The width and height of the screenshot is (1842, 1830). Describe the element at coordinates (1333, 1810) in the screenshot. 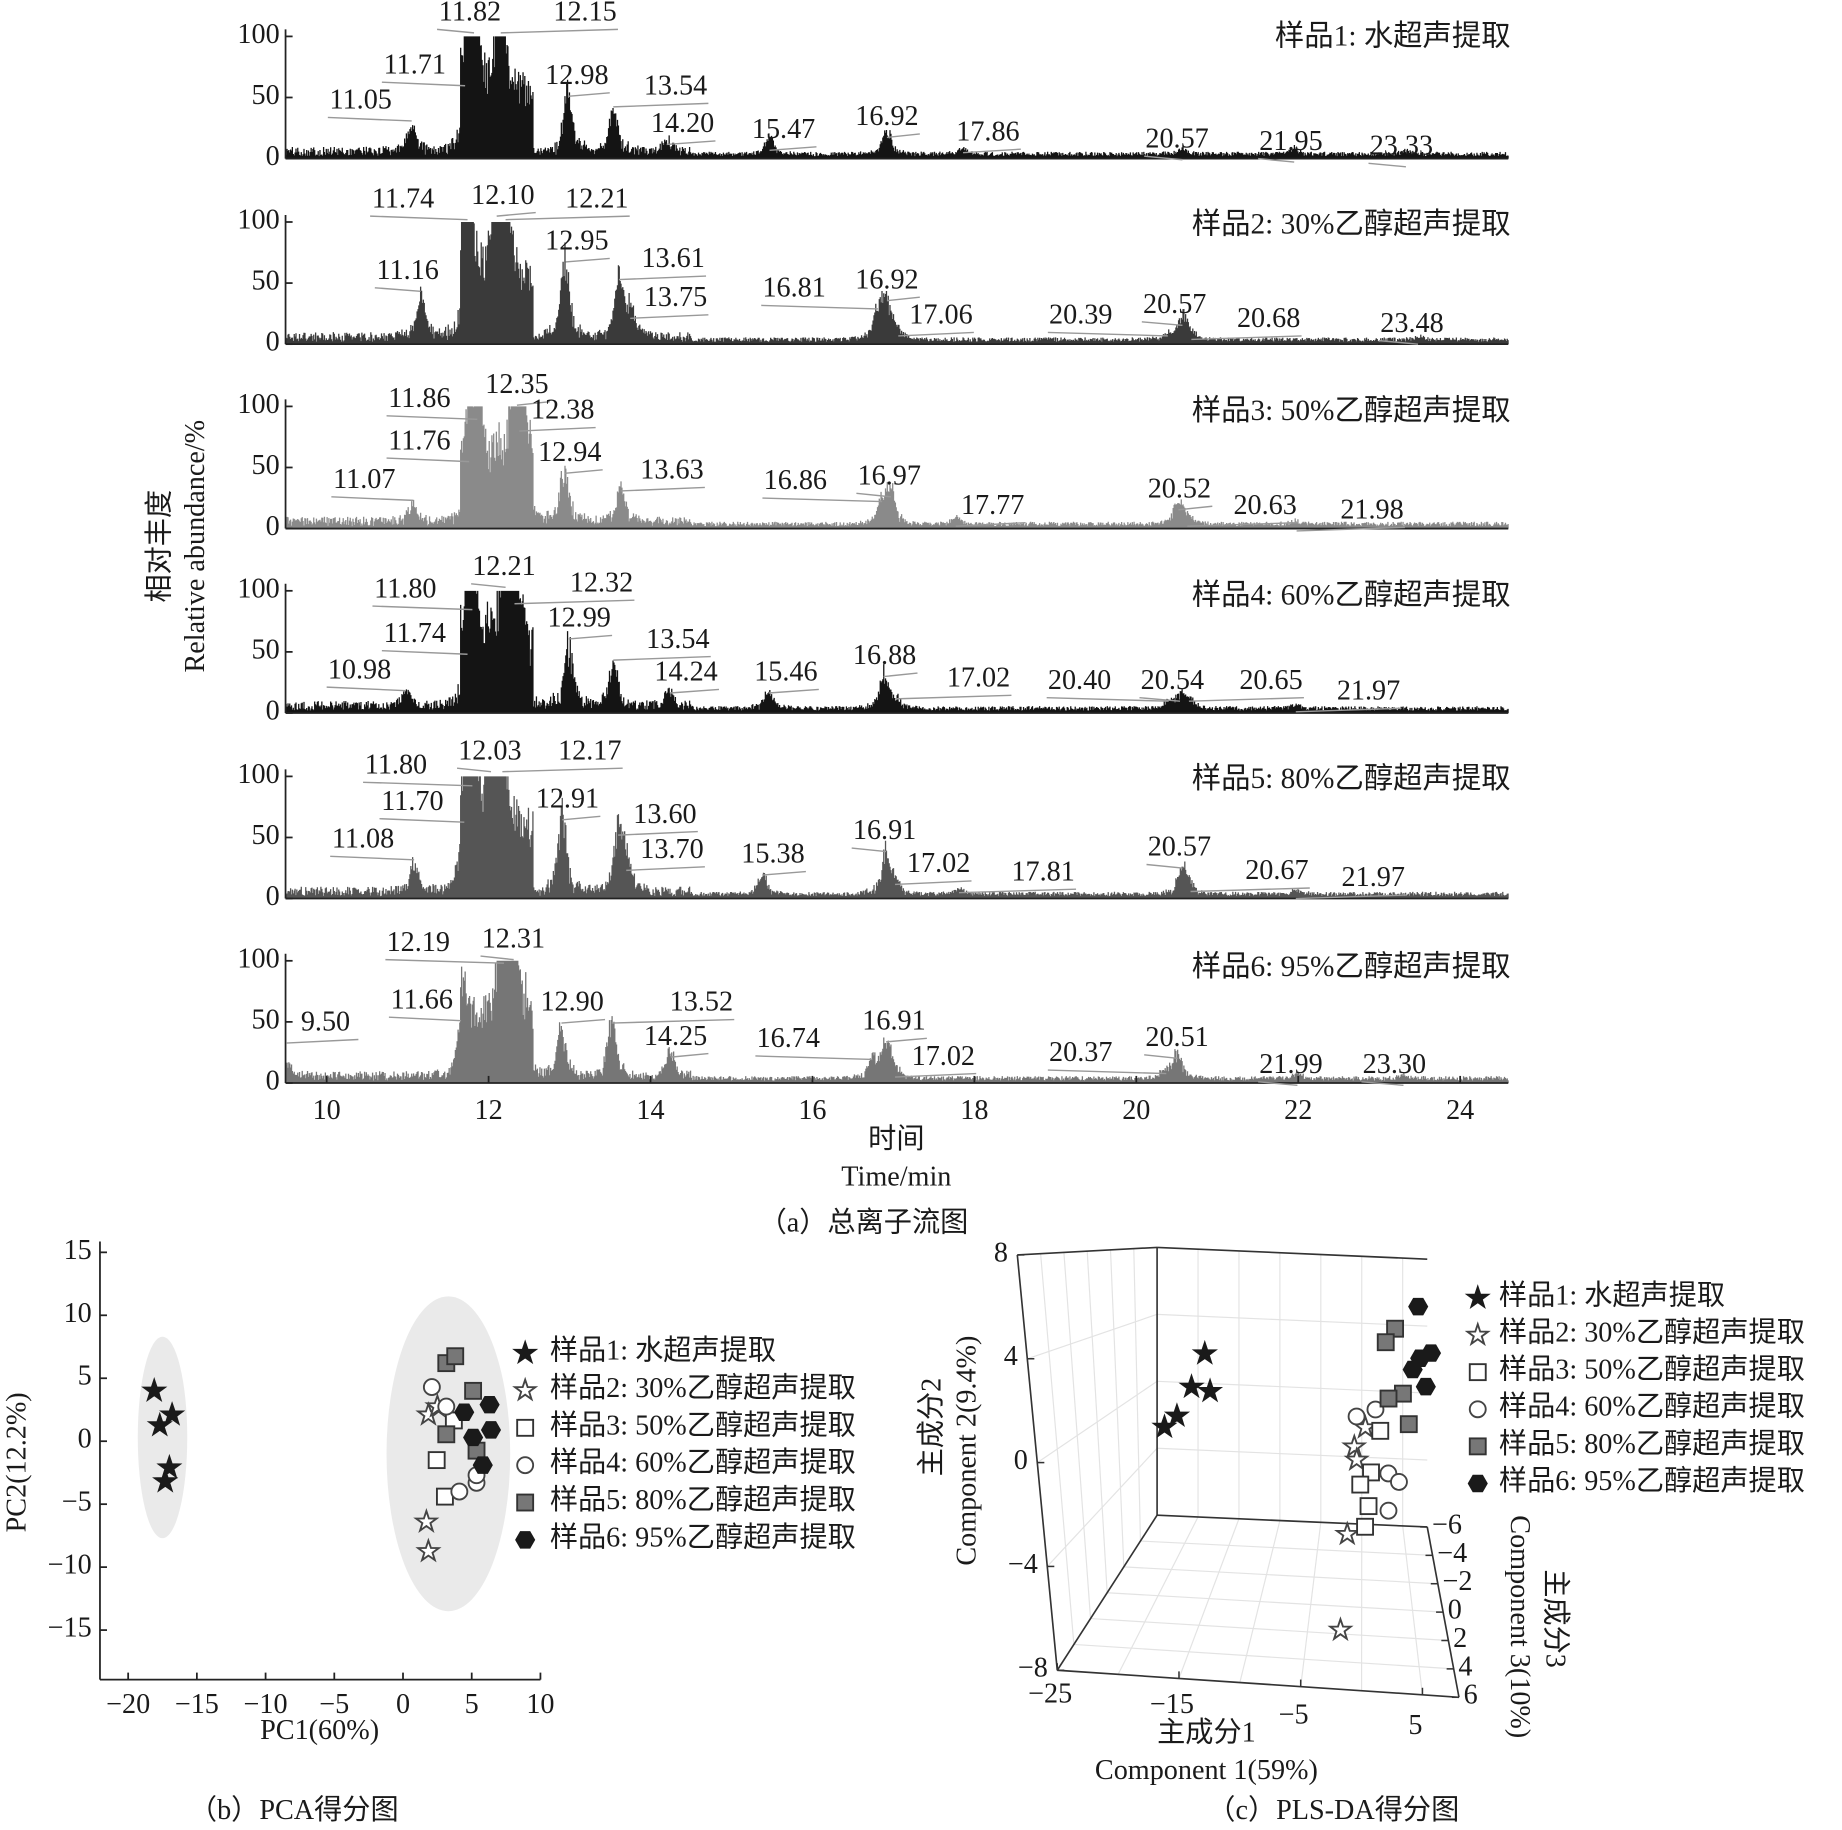

I see `panel-c-caption: （c）PLS-DA得分图` at that location.